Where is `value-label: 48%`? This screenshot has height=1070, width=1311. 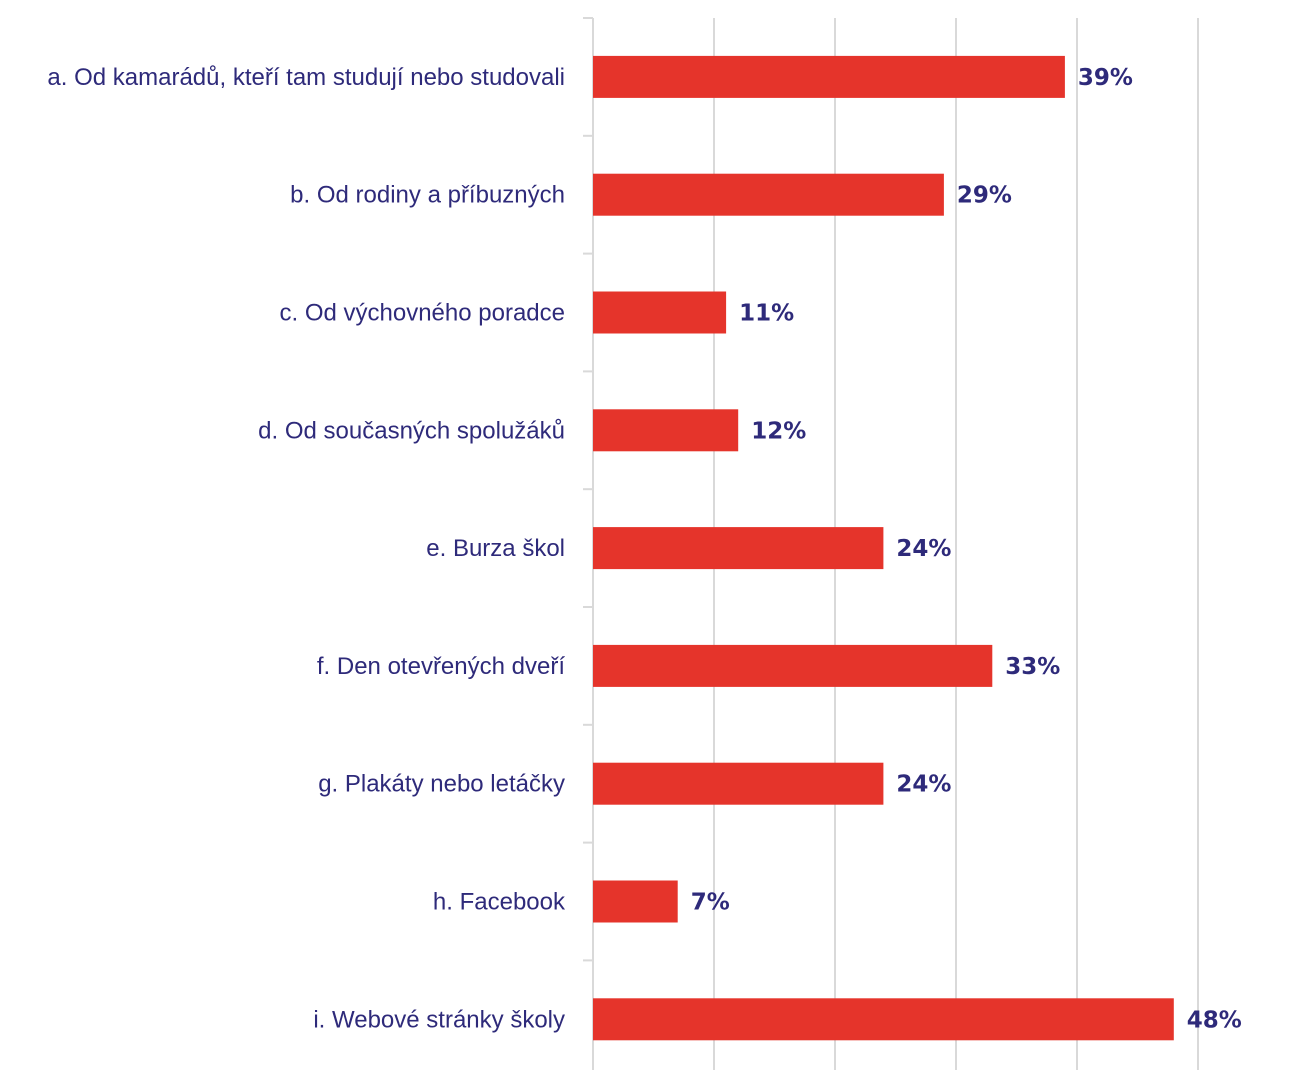 value-label: 48% is located at coordinates (1214, 1020).